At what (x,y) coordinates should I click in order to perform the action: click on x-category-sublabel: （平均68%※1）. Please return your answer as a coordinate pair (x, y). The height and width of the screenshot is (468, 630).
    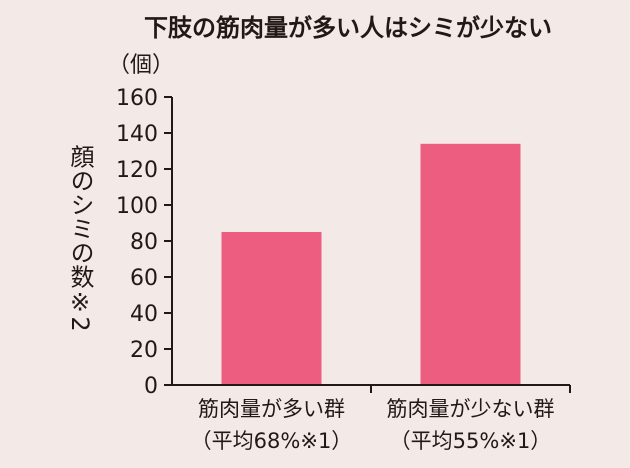
    Looking at the image, I should click on (272, 441).